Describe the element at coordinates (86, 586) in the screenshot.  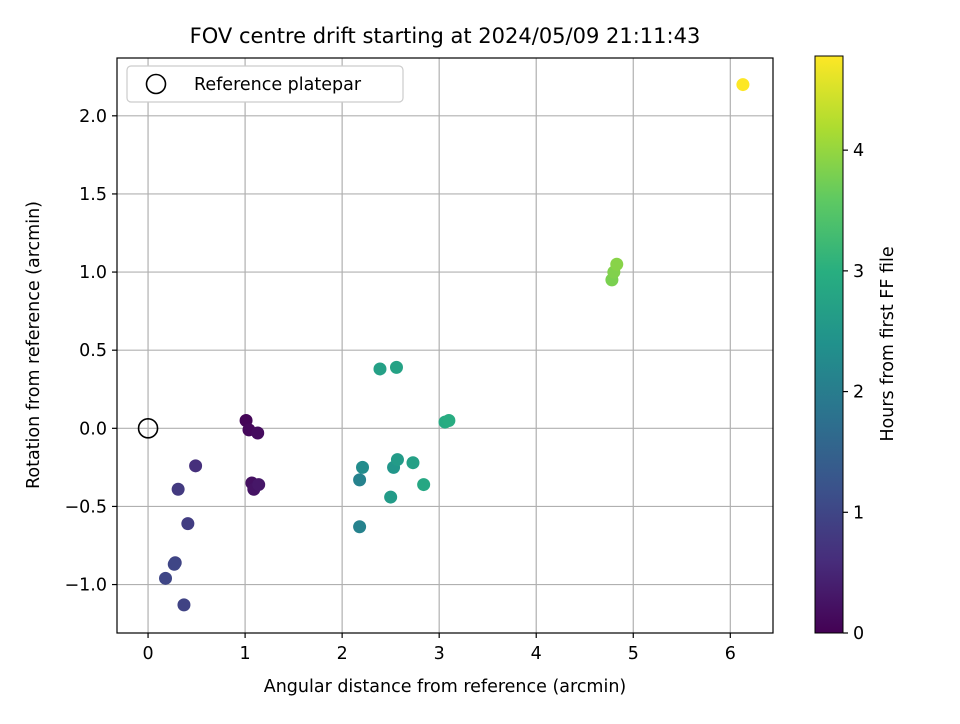
I see `y-tick-label: −1.0` at that location.